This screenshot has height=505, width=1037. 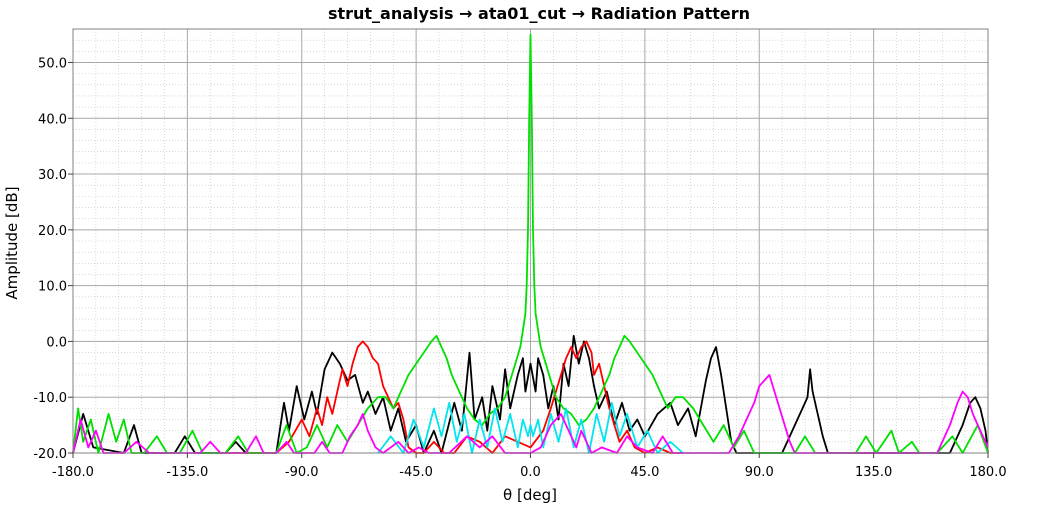 What do you see at coordinates (530, 427) in the screenshot?
I see `series-line` at bounding box center [530, 427].